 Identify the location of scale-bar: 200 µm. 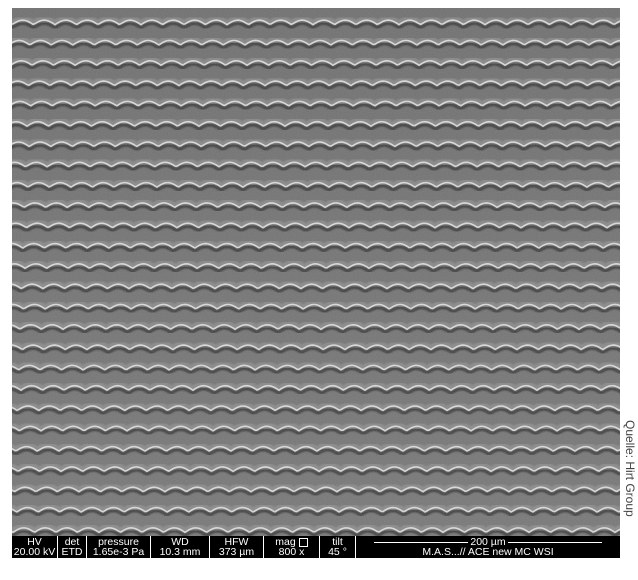
(488, 542).